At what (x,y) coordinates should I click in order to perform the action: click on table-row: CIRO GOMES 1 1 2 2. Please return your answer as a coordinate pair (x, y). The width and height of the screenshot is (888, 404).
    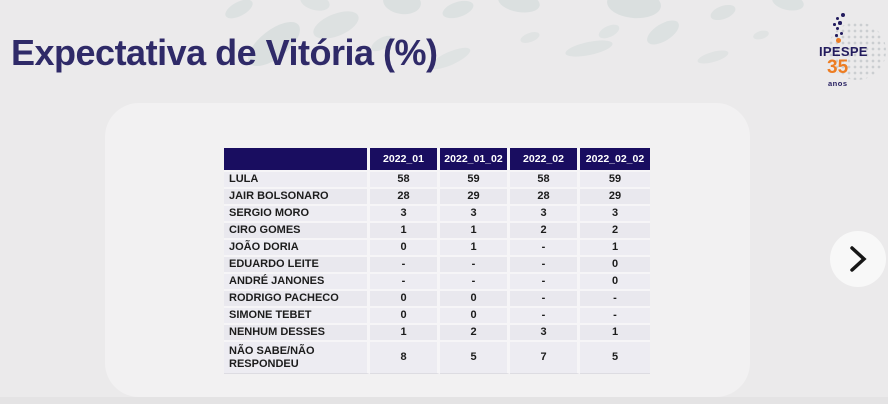
    Looking at the image, I should click on (437, 231).